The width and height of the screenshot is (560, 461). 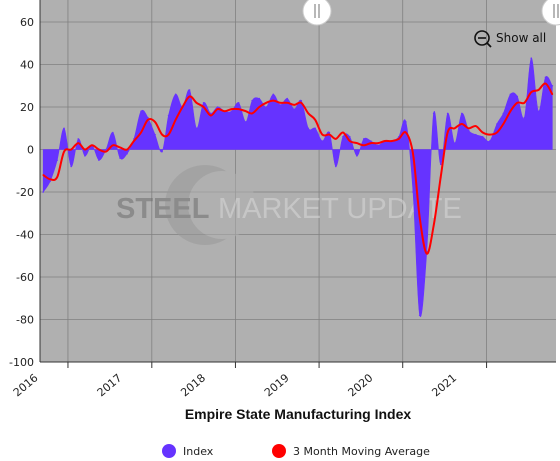 What do you see at coordinates (25, 277) in the screenshot?
I see `y-tick-label: -60` at bounding box center [25, 277].